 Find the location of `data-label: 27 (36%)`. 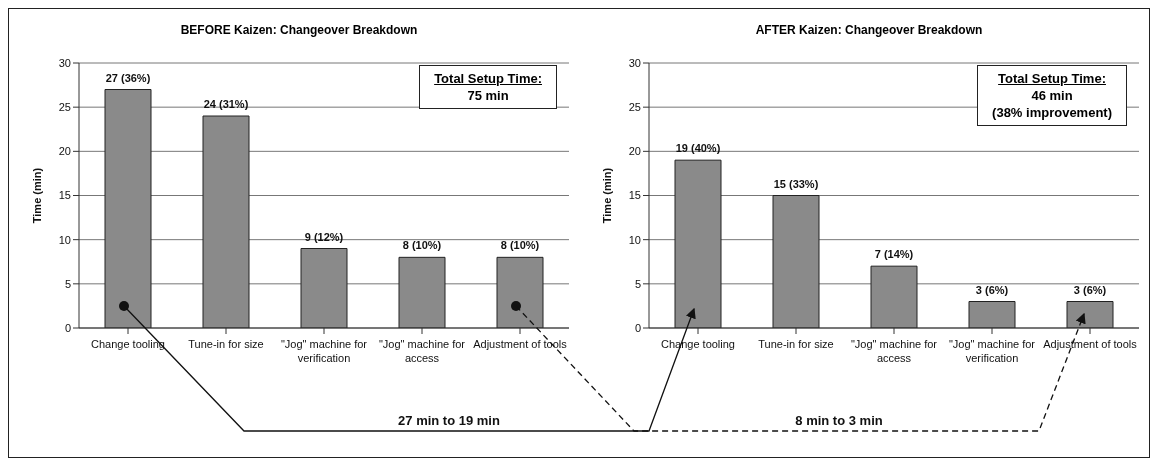

data-label: 27 (36%) is located at coordinates (128, 77).